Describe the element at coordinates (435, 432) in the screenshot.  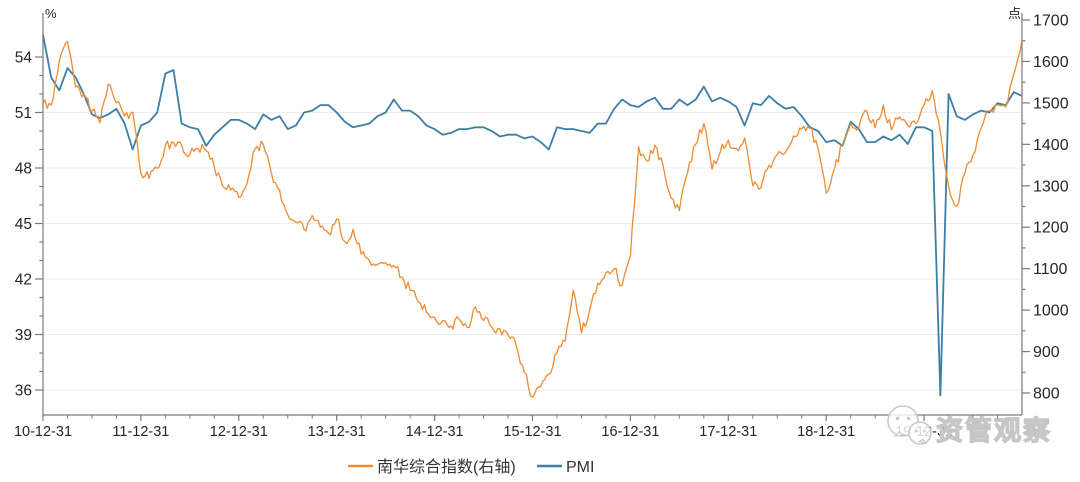
I see `x-tick-label: 14-12-31` at that location.